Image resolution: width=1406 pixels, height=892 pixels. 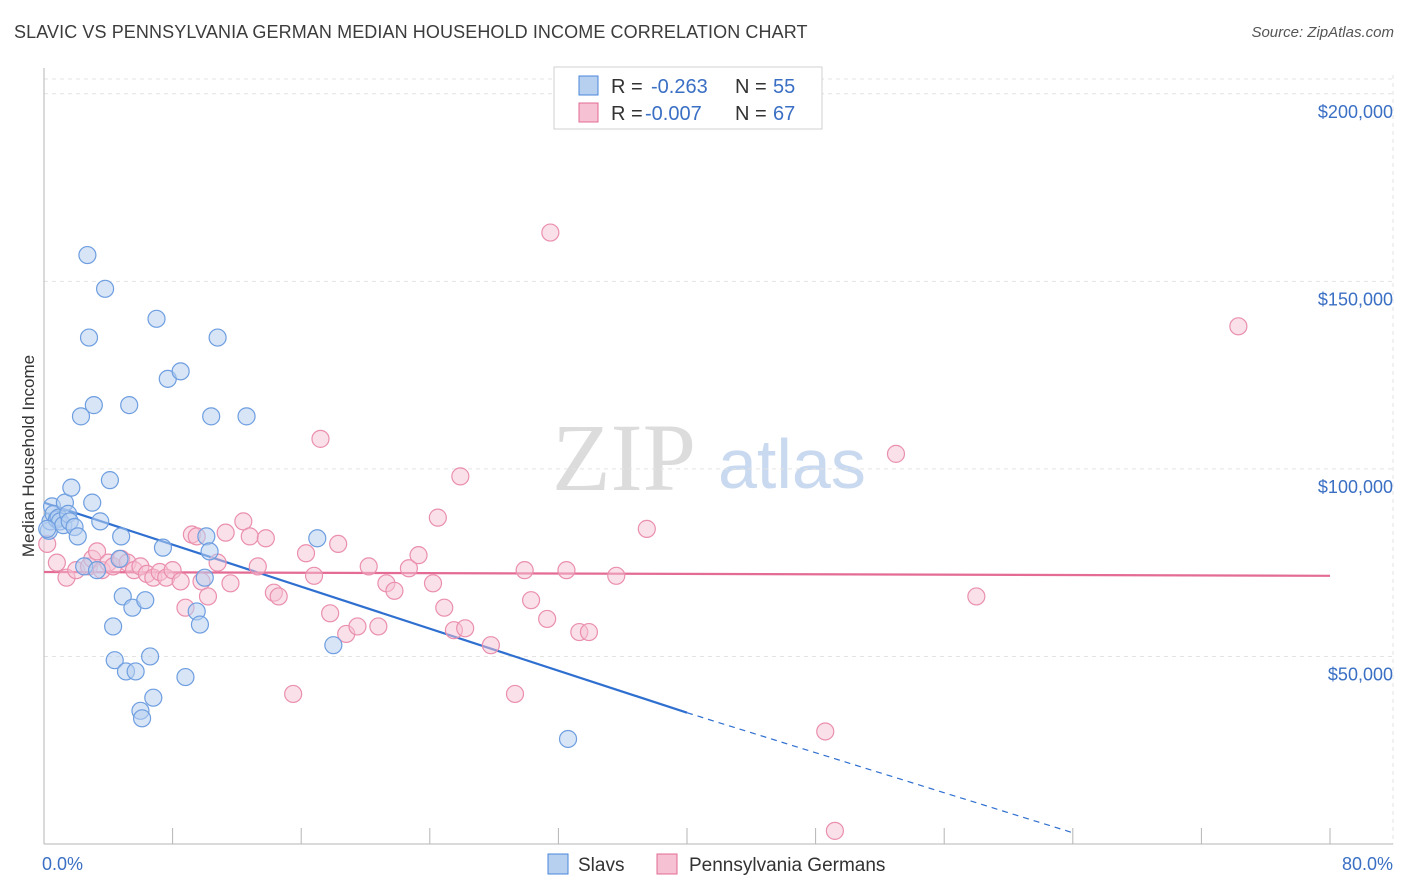 I want to click on x-tick-max: 80.0%, so click(x=1367, y=864).